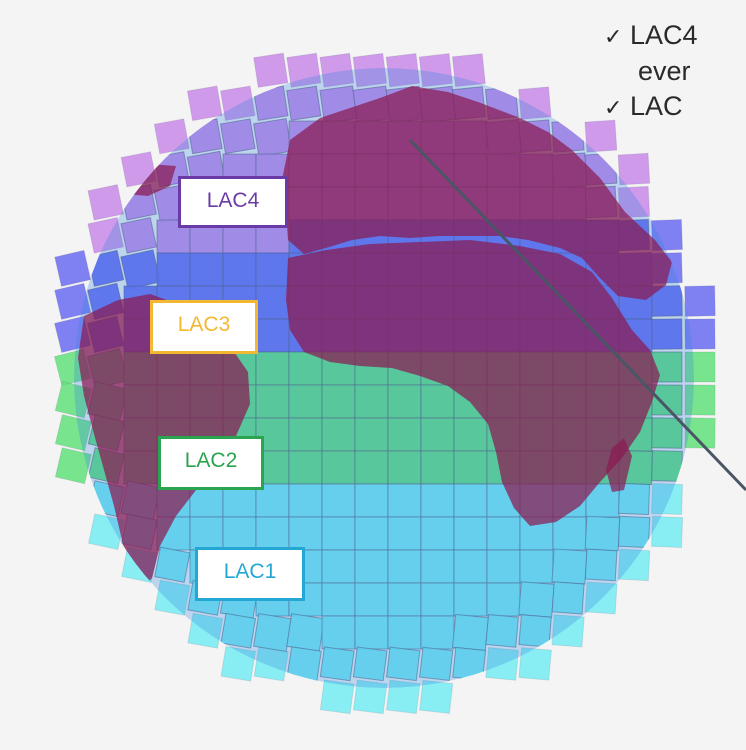  Describe the element at coordinates (664, 35) in the screenshot. I see `bullet-text-1: LAC4` at that location.